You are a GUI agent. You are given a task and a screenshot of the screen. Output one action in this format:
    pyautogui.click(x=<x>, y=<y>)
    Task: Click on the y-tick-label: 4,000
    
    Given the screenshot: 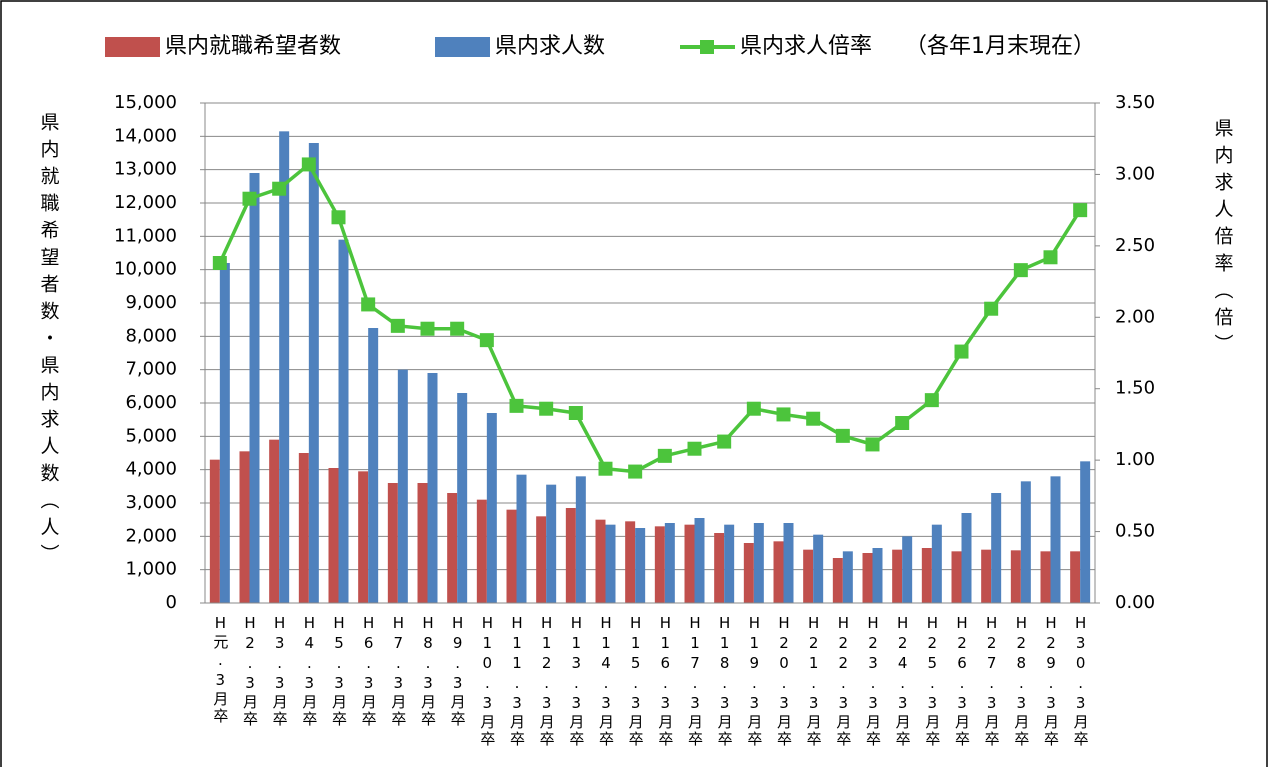 What is the action you would take?
    pyautogui.click(x=151, y=469)
    